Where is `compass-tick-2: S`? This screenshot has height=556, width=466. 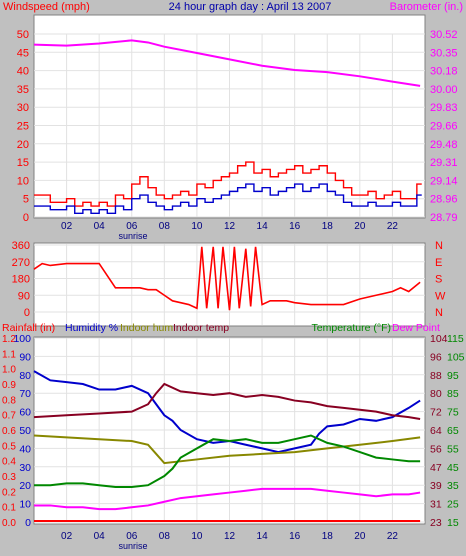
compass-tick-2: S is located at coordinates (438, 280).